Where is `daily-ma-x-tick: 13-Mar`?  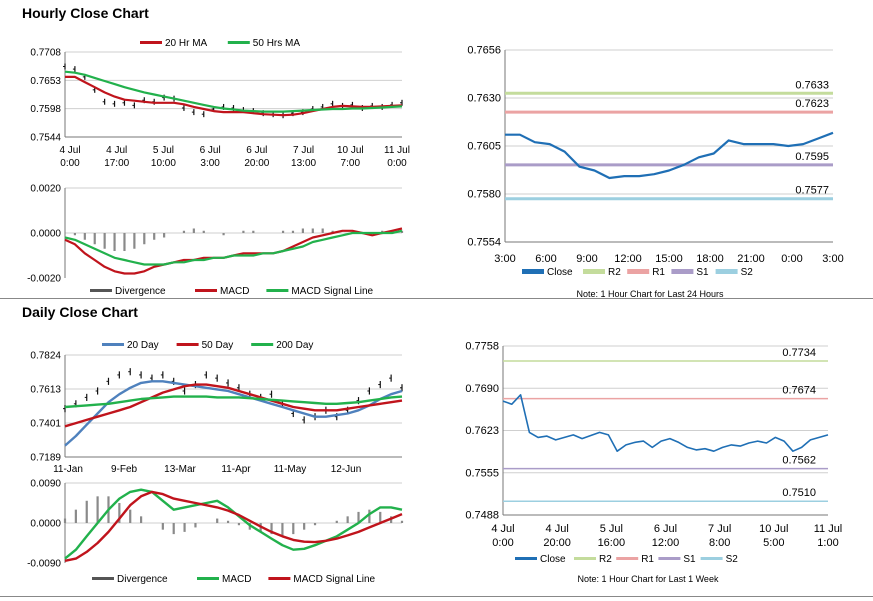 daily-ma-x-tick: 13-Mar is located at coordinates (180, 469).